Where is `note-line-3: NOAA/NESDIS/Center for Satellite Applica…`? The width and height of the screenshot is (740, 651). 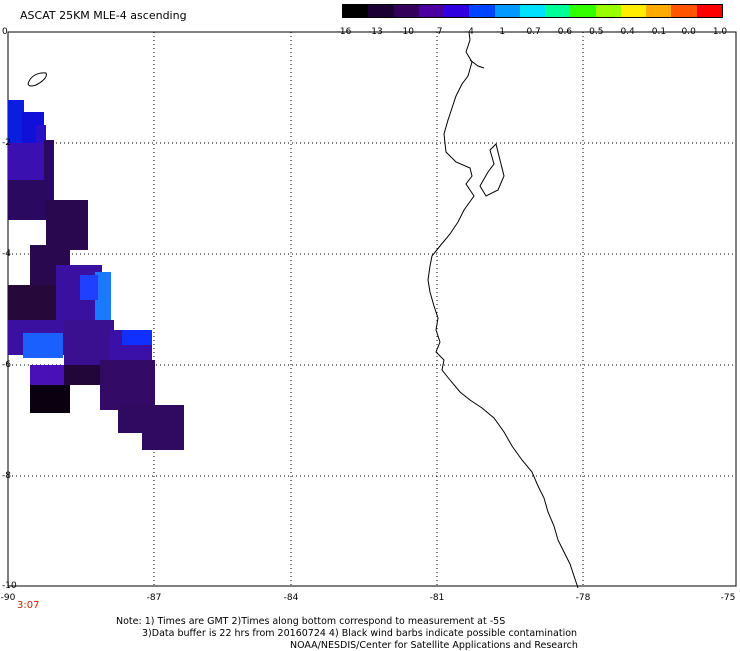
note-line-3: NOAA/NESDIS/Center for Satellite Applica… is located at coordinates (434, 645).